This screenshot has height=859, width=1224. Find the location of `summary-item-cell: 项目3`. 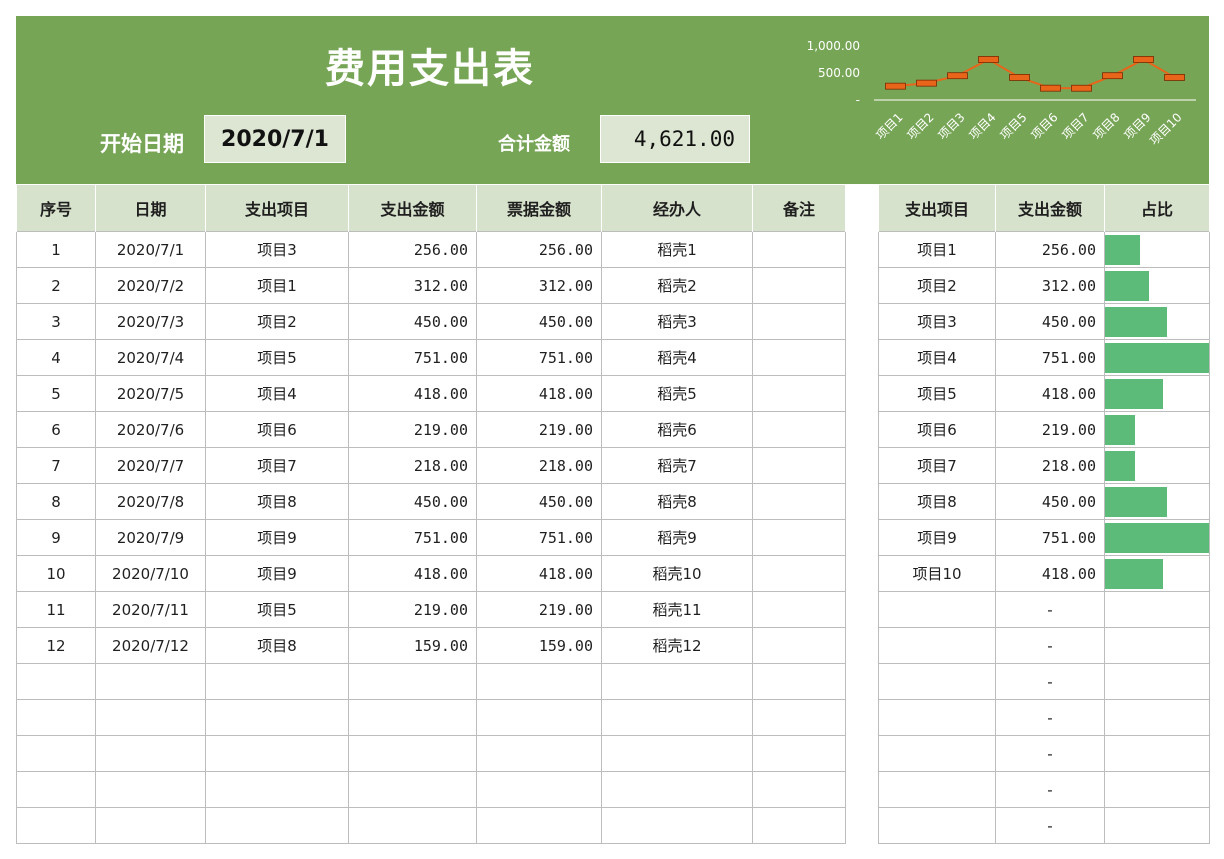

summary-item-cell: 项目3 is located at coordinates (937, 321).